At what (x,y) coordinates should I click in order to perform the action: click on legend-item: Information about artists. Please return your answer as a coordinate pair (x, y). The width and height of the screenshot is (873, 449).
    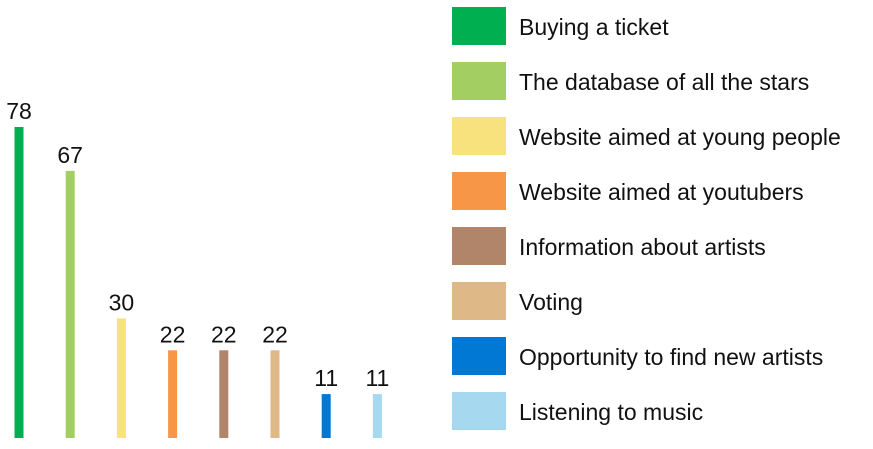
    Looking at the image, I should click on (662, 246).